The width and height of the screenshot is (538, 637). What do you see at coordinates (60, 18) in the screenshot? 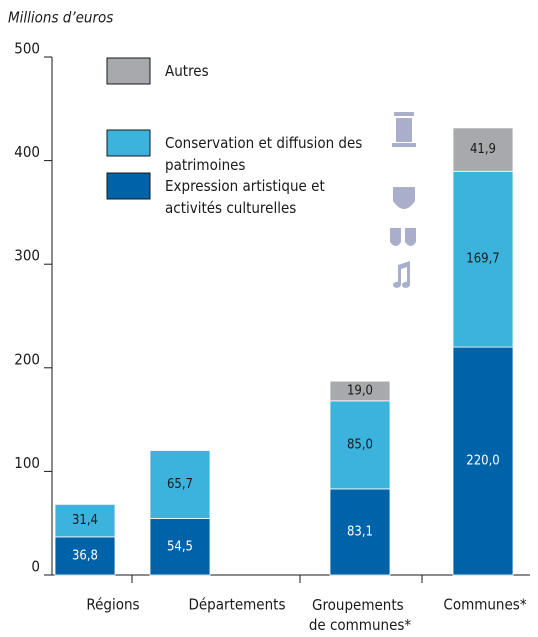
I see `y-axis-label: Millions d’euros` at bounding box center [60, 18].